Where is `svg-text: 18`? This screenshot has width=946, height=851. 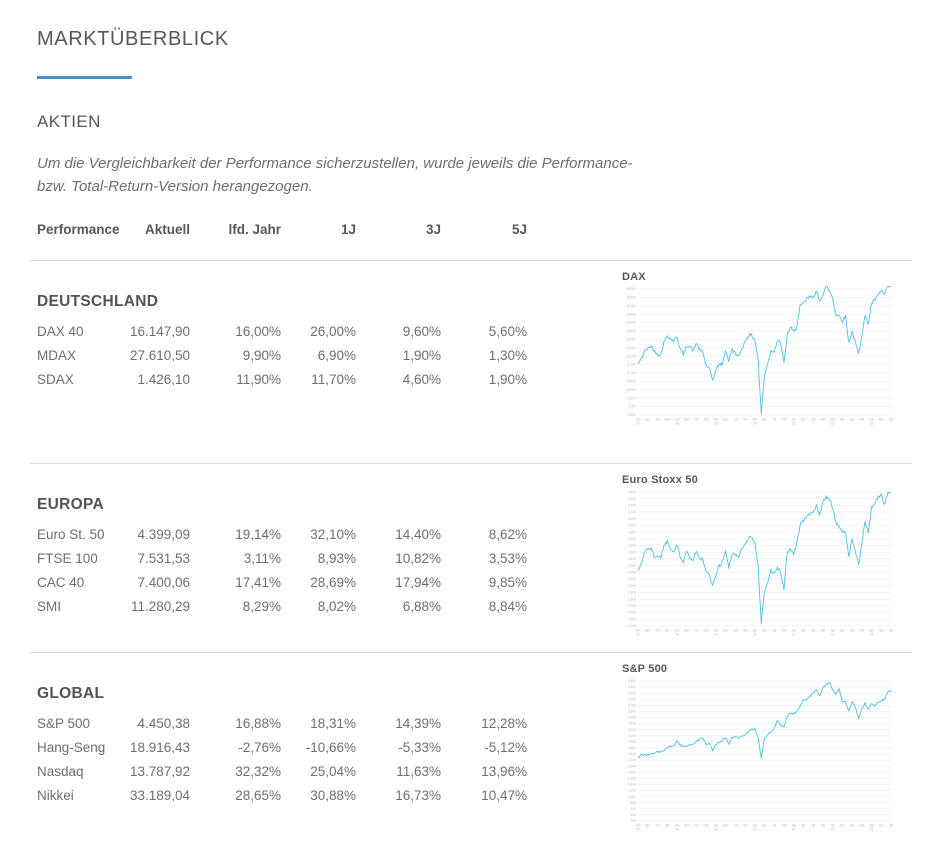 svg-text: 18 is located at coordinates (677, 423).